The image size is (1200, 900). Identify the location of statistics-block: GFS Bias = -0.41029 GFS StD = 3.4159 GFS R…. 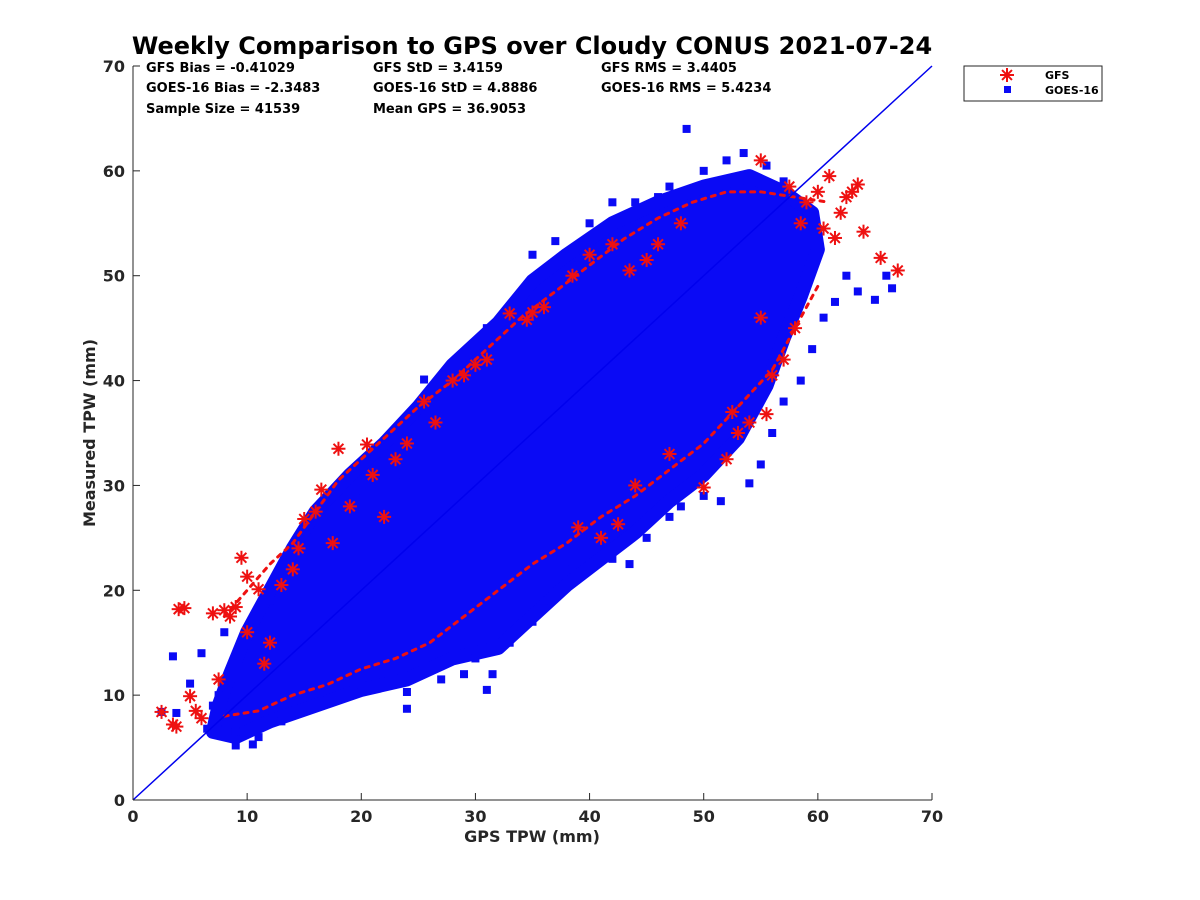
(458, 89).